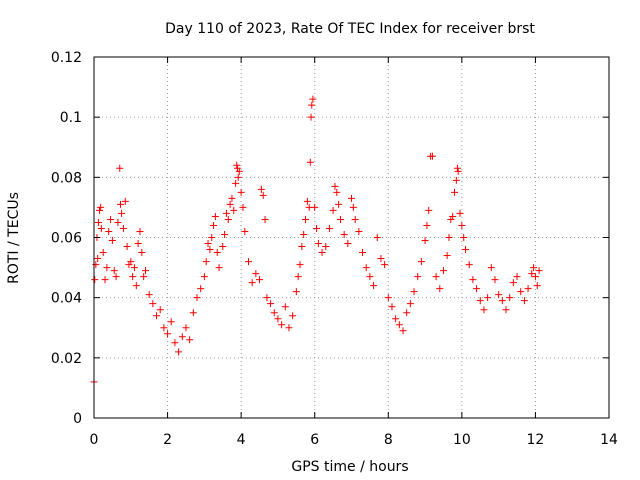 Image resolution: width=640 pixels, height=480 pixels. Describe the element at coordinates (94, 440) in the screenshot. I see `x-tick-label: 0` at that location.